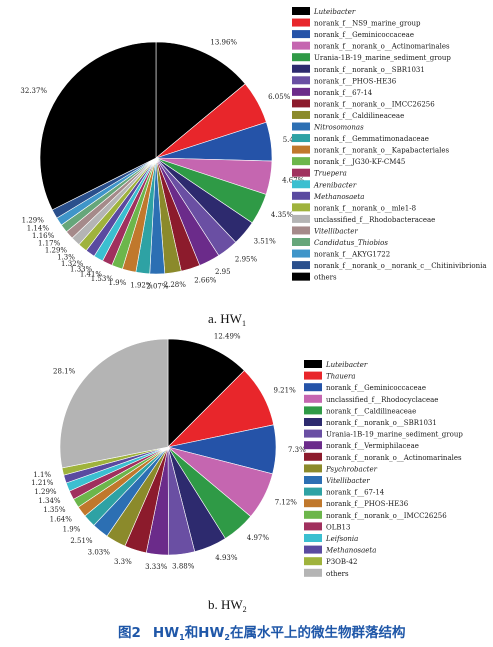  Describe the element at coordinates (175, 285) in the screenshot. I see `slice-percent-label: 2.28%` at that location.